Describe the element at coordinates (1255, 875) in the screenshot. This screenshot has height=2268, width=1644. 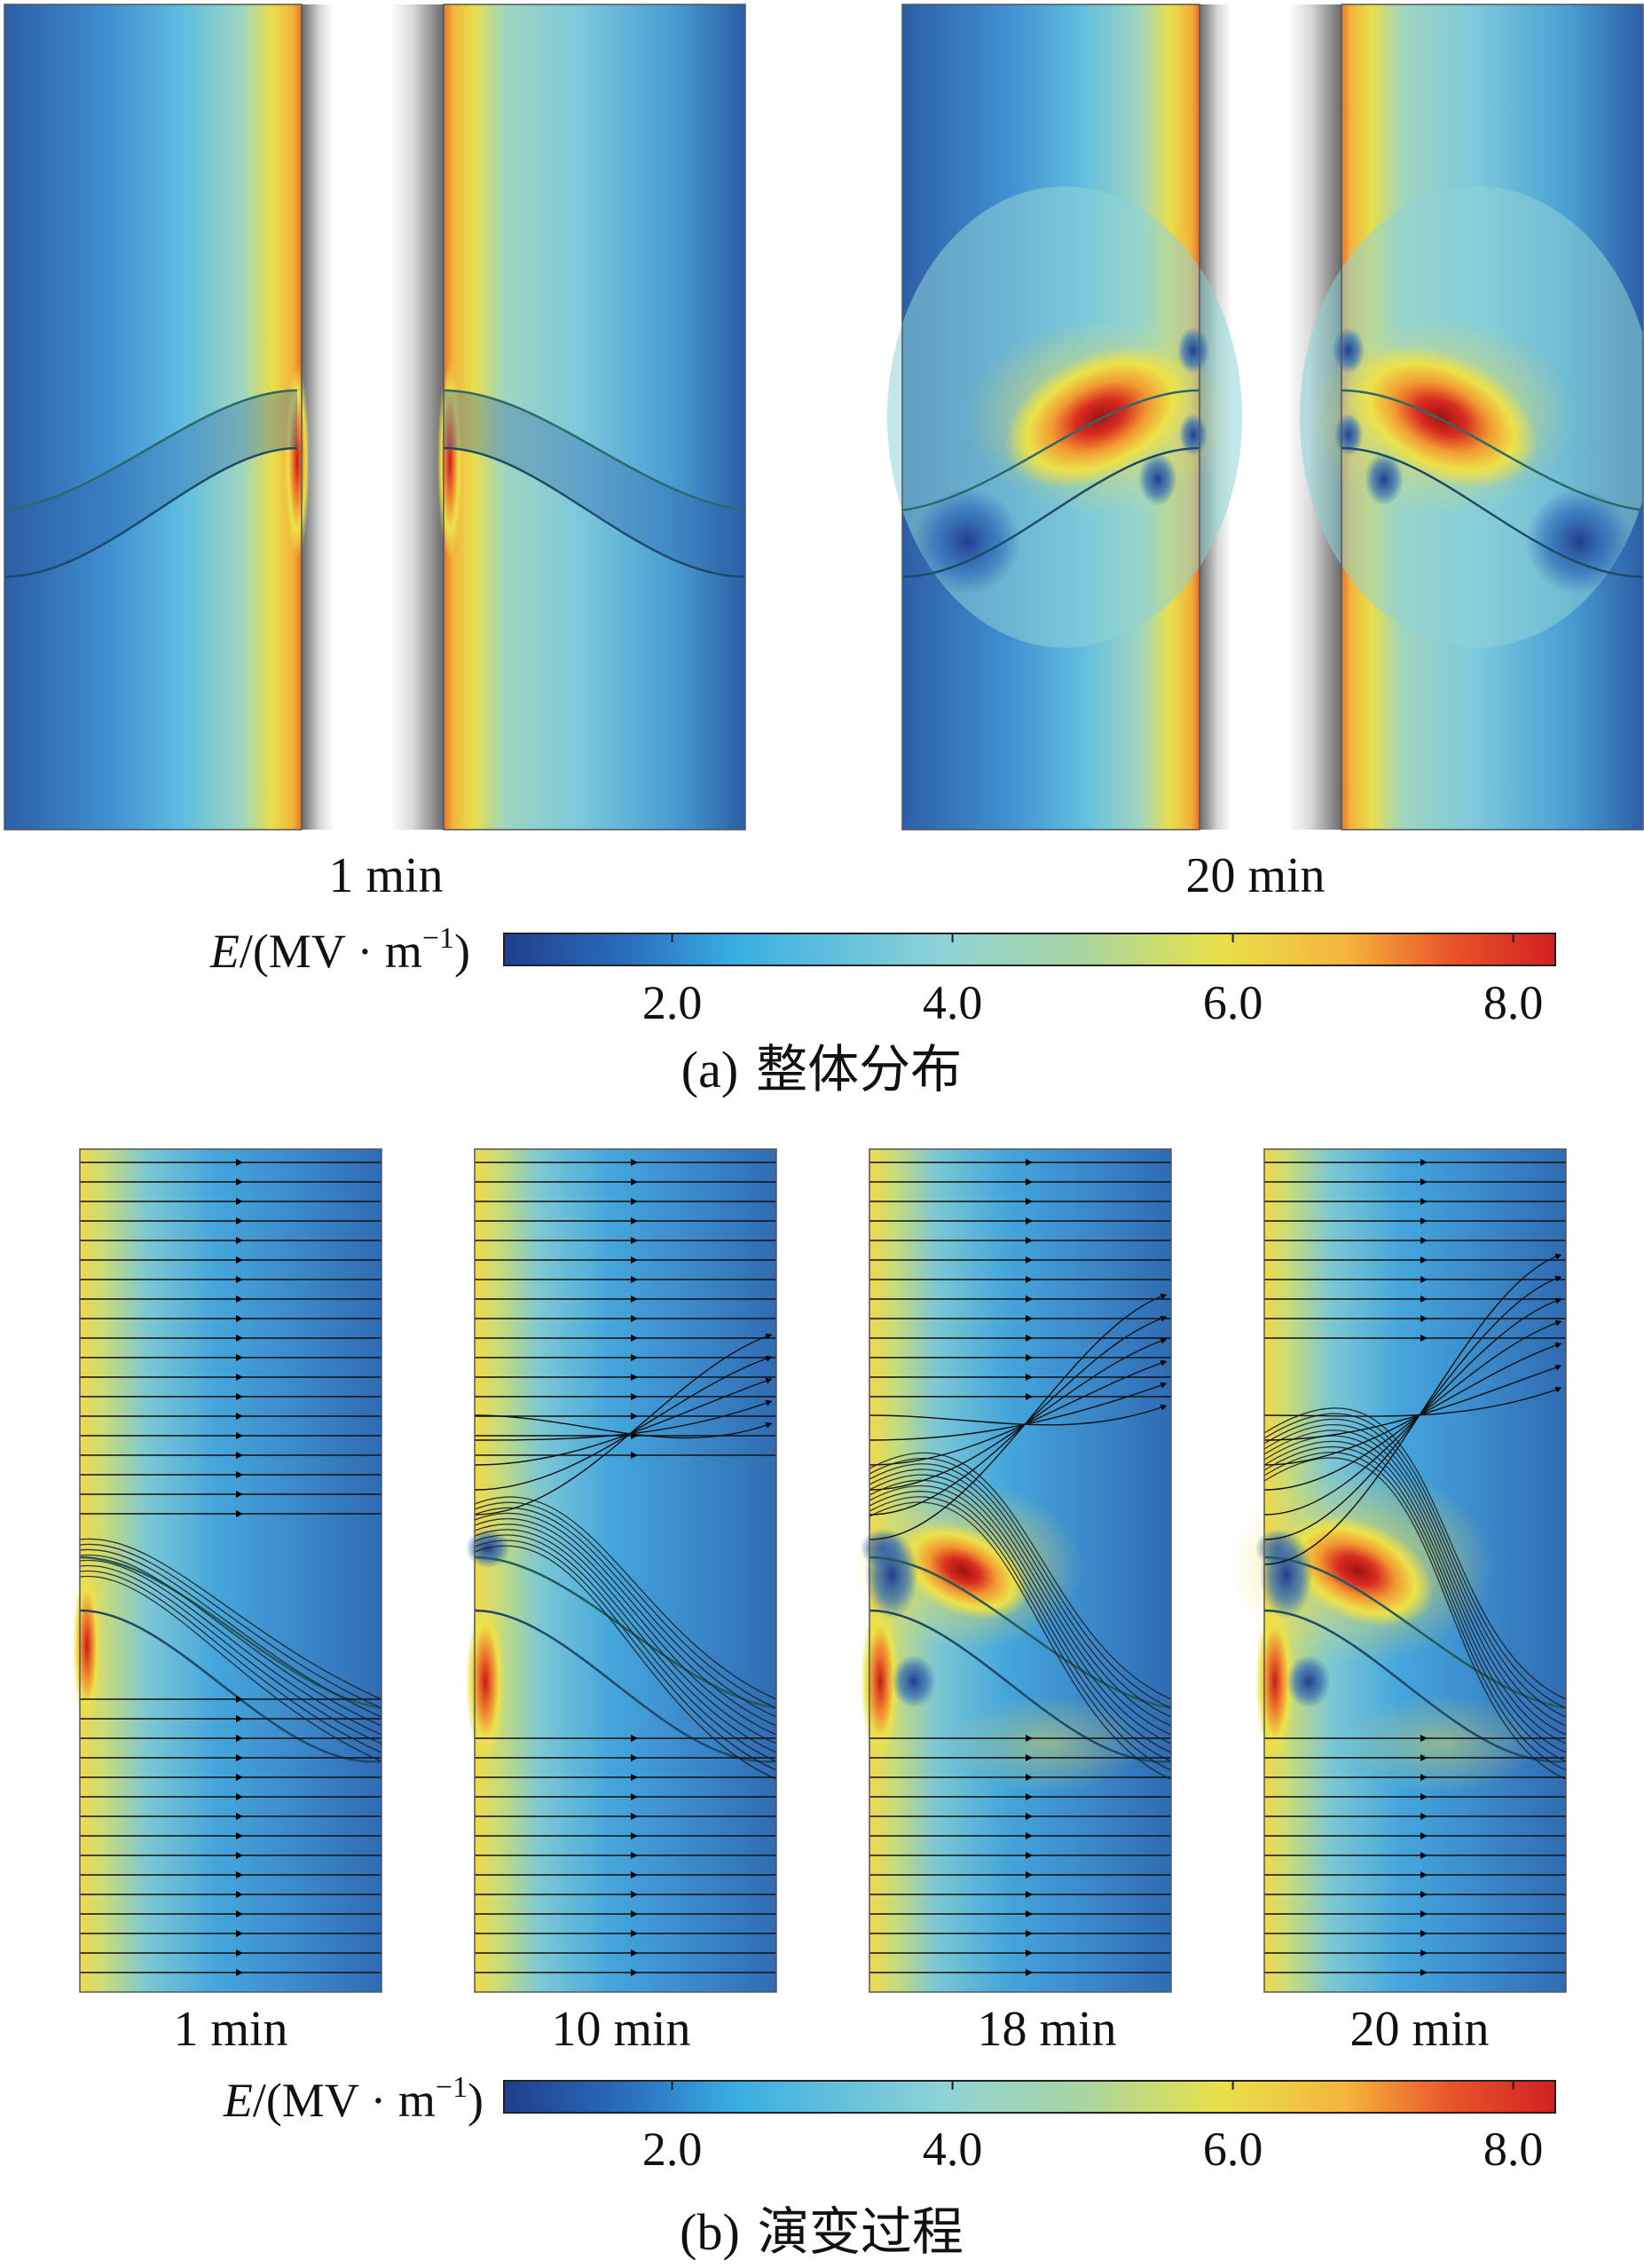
I see `time-label-a2: 20 min` at that location.